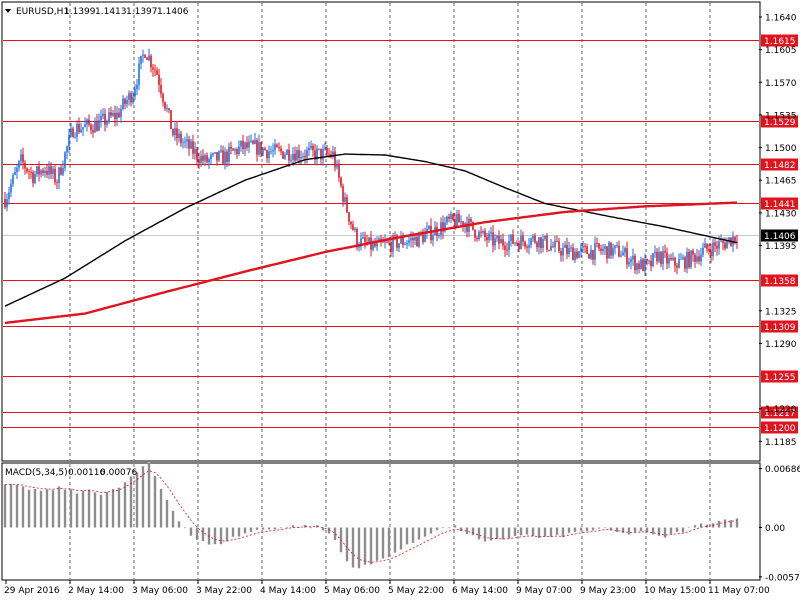 The width and height of the screenshot is (800, 604). Describe the element at coordinates (780, 42) in the screenshot. I see `level-label: 1.1615` at that location.